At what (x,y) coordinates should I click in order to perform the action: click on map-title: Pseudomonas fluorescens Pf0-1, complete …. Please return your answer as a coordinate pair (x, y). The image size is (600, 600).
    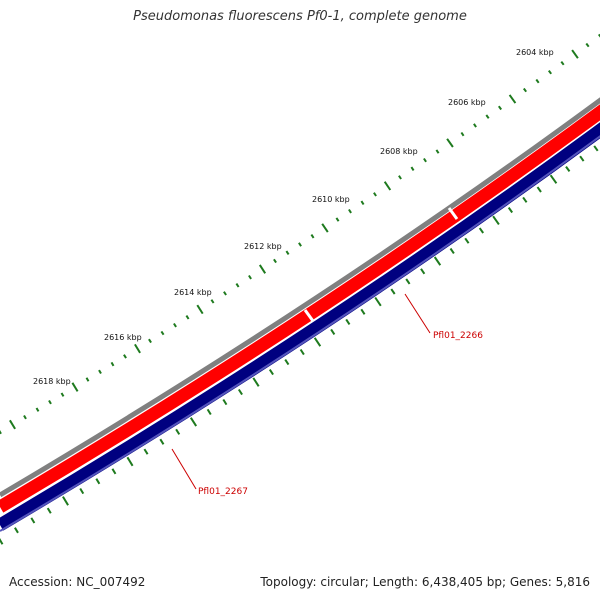
    Looking at the image, I should click on (300, 16).